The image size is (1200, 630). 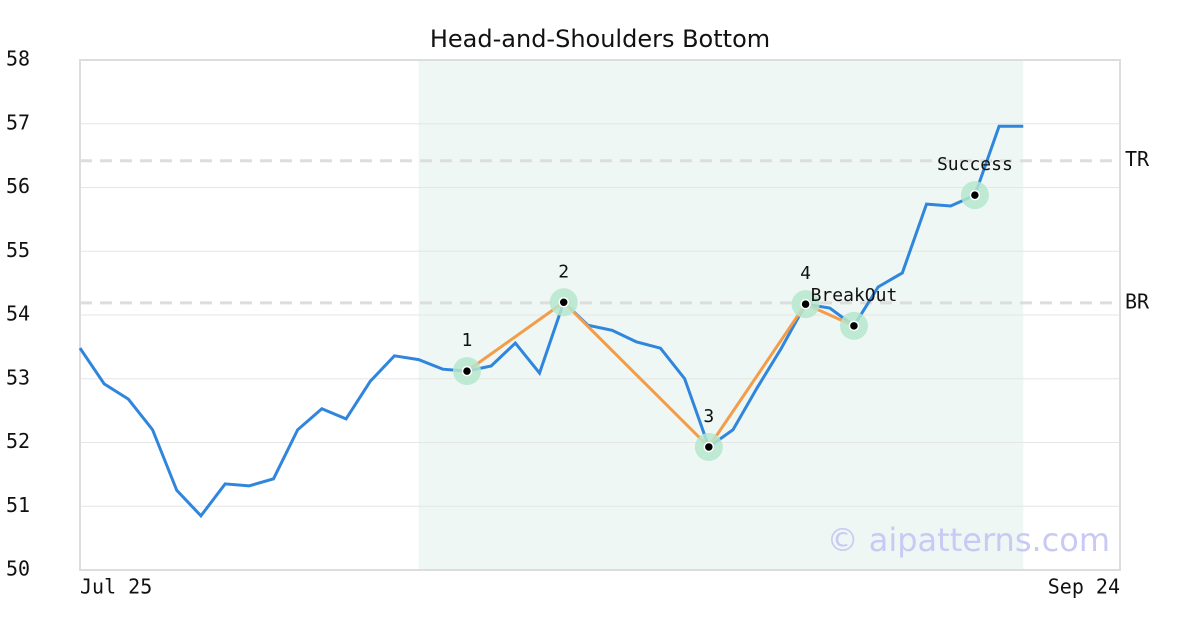 What do you see at coordinates (116, 587) in the screenshot?
I see `x-tick-label: Jul 25` at bounding box center [116, 587].